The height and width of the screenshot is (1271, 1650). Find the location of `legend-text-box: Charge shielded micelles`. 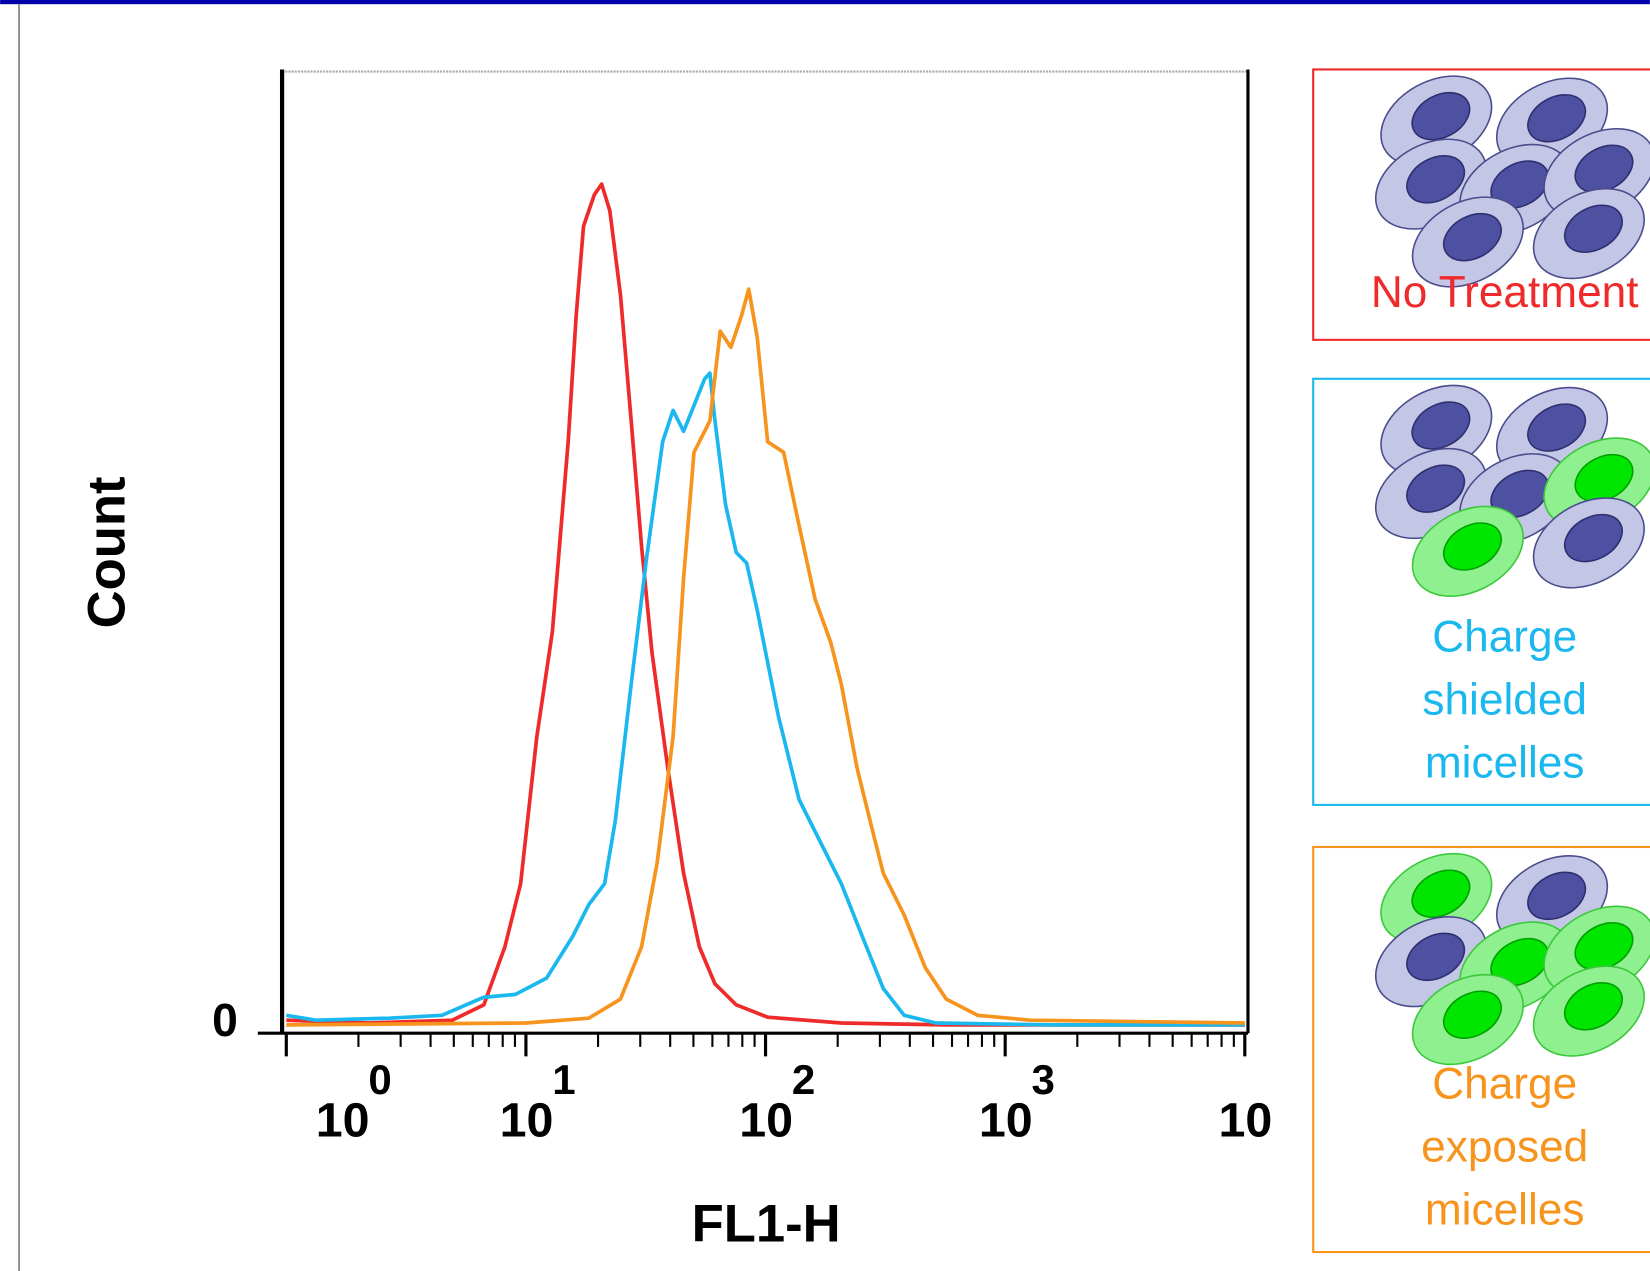

legend-text-box: Charge shielded micelles is located at coordinates (1481, 699).